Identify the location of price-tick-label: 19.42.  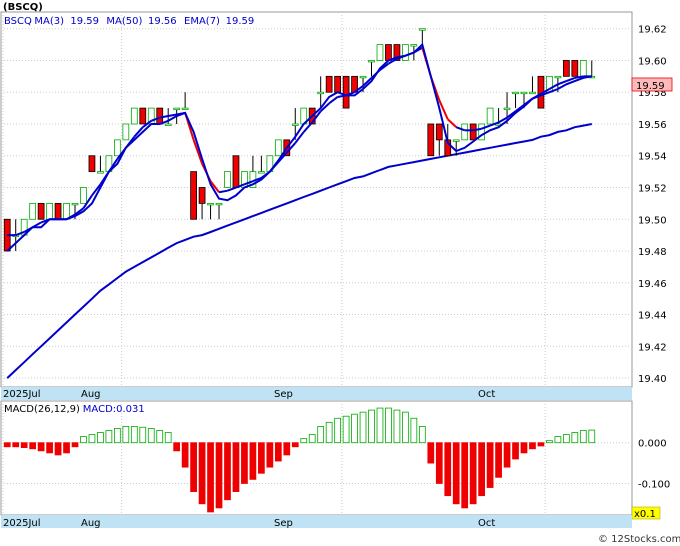
(652, 347).